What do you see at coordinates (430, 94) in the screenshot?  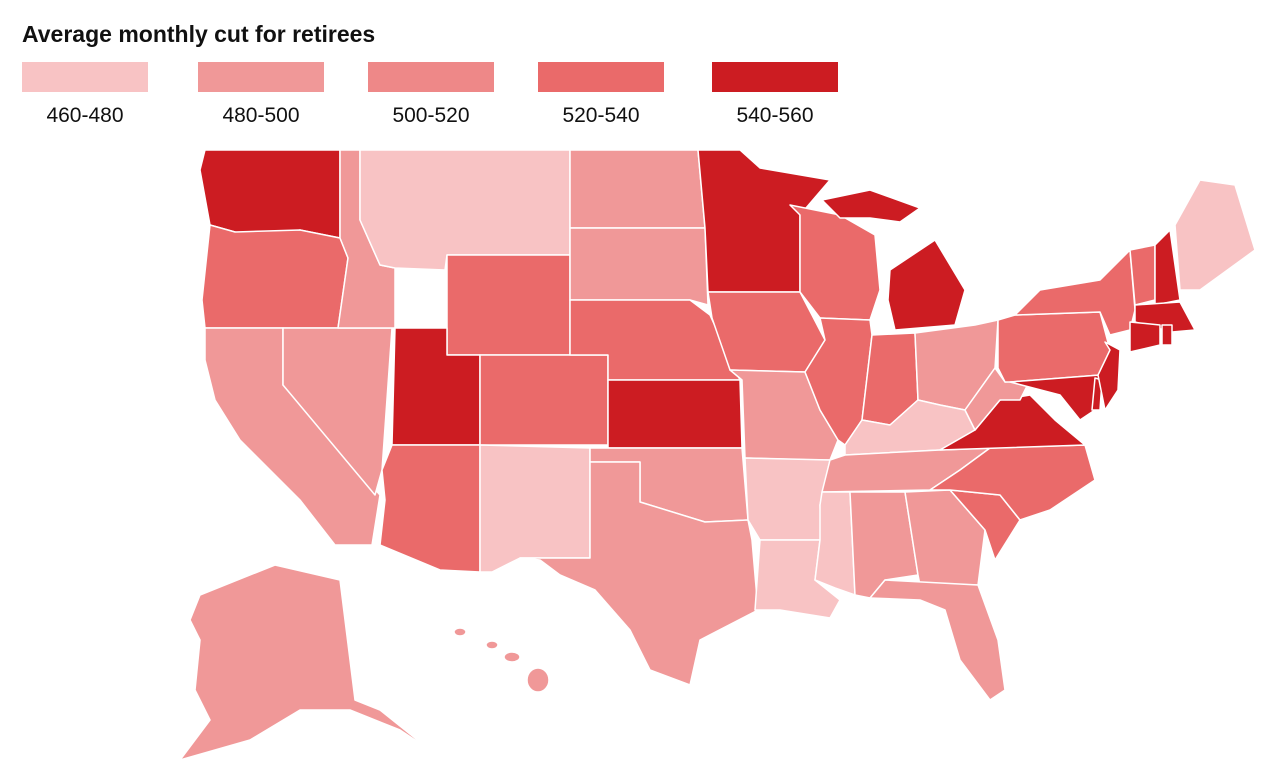 I see `legend: 460-480 480-500 500-520 520-540 540-560` at bounding box center [430, 94].